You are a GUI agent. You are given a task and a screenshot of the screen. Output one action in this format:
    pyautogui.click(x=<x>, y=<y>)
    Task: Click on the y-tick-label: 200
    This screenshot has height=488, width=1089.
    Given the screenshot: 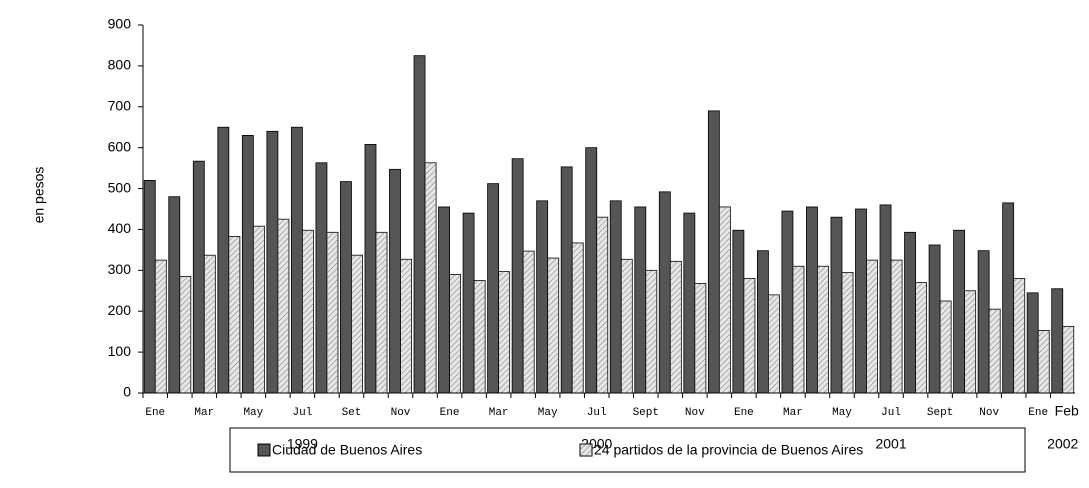 What is the action you would take?
    pyautogui.click(x=120, y=310)
    